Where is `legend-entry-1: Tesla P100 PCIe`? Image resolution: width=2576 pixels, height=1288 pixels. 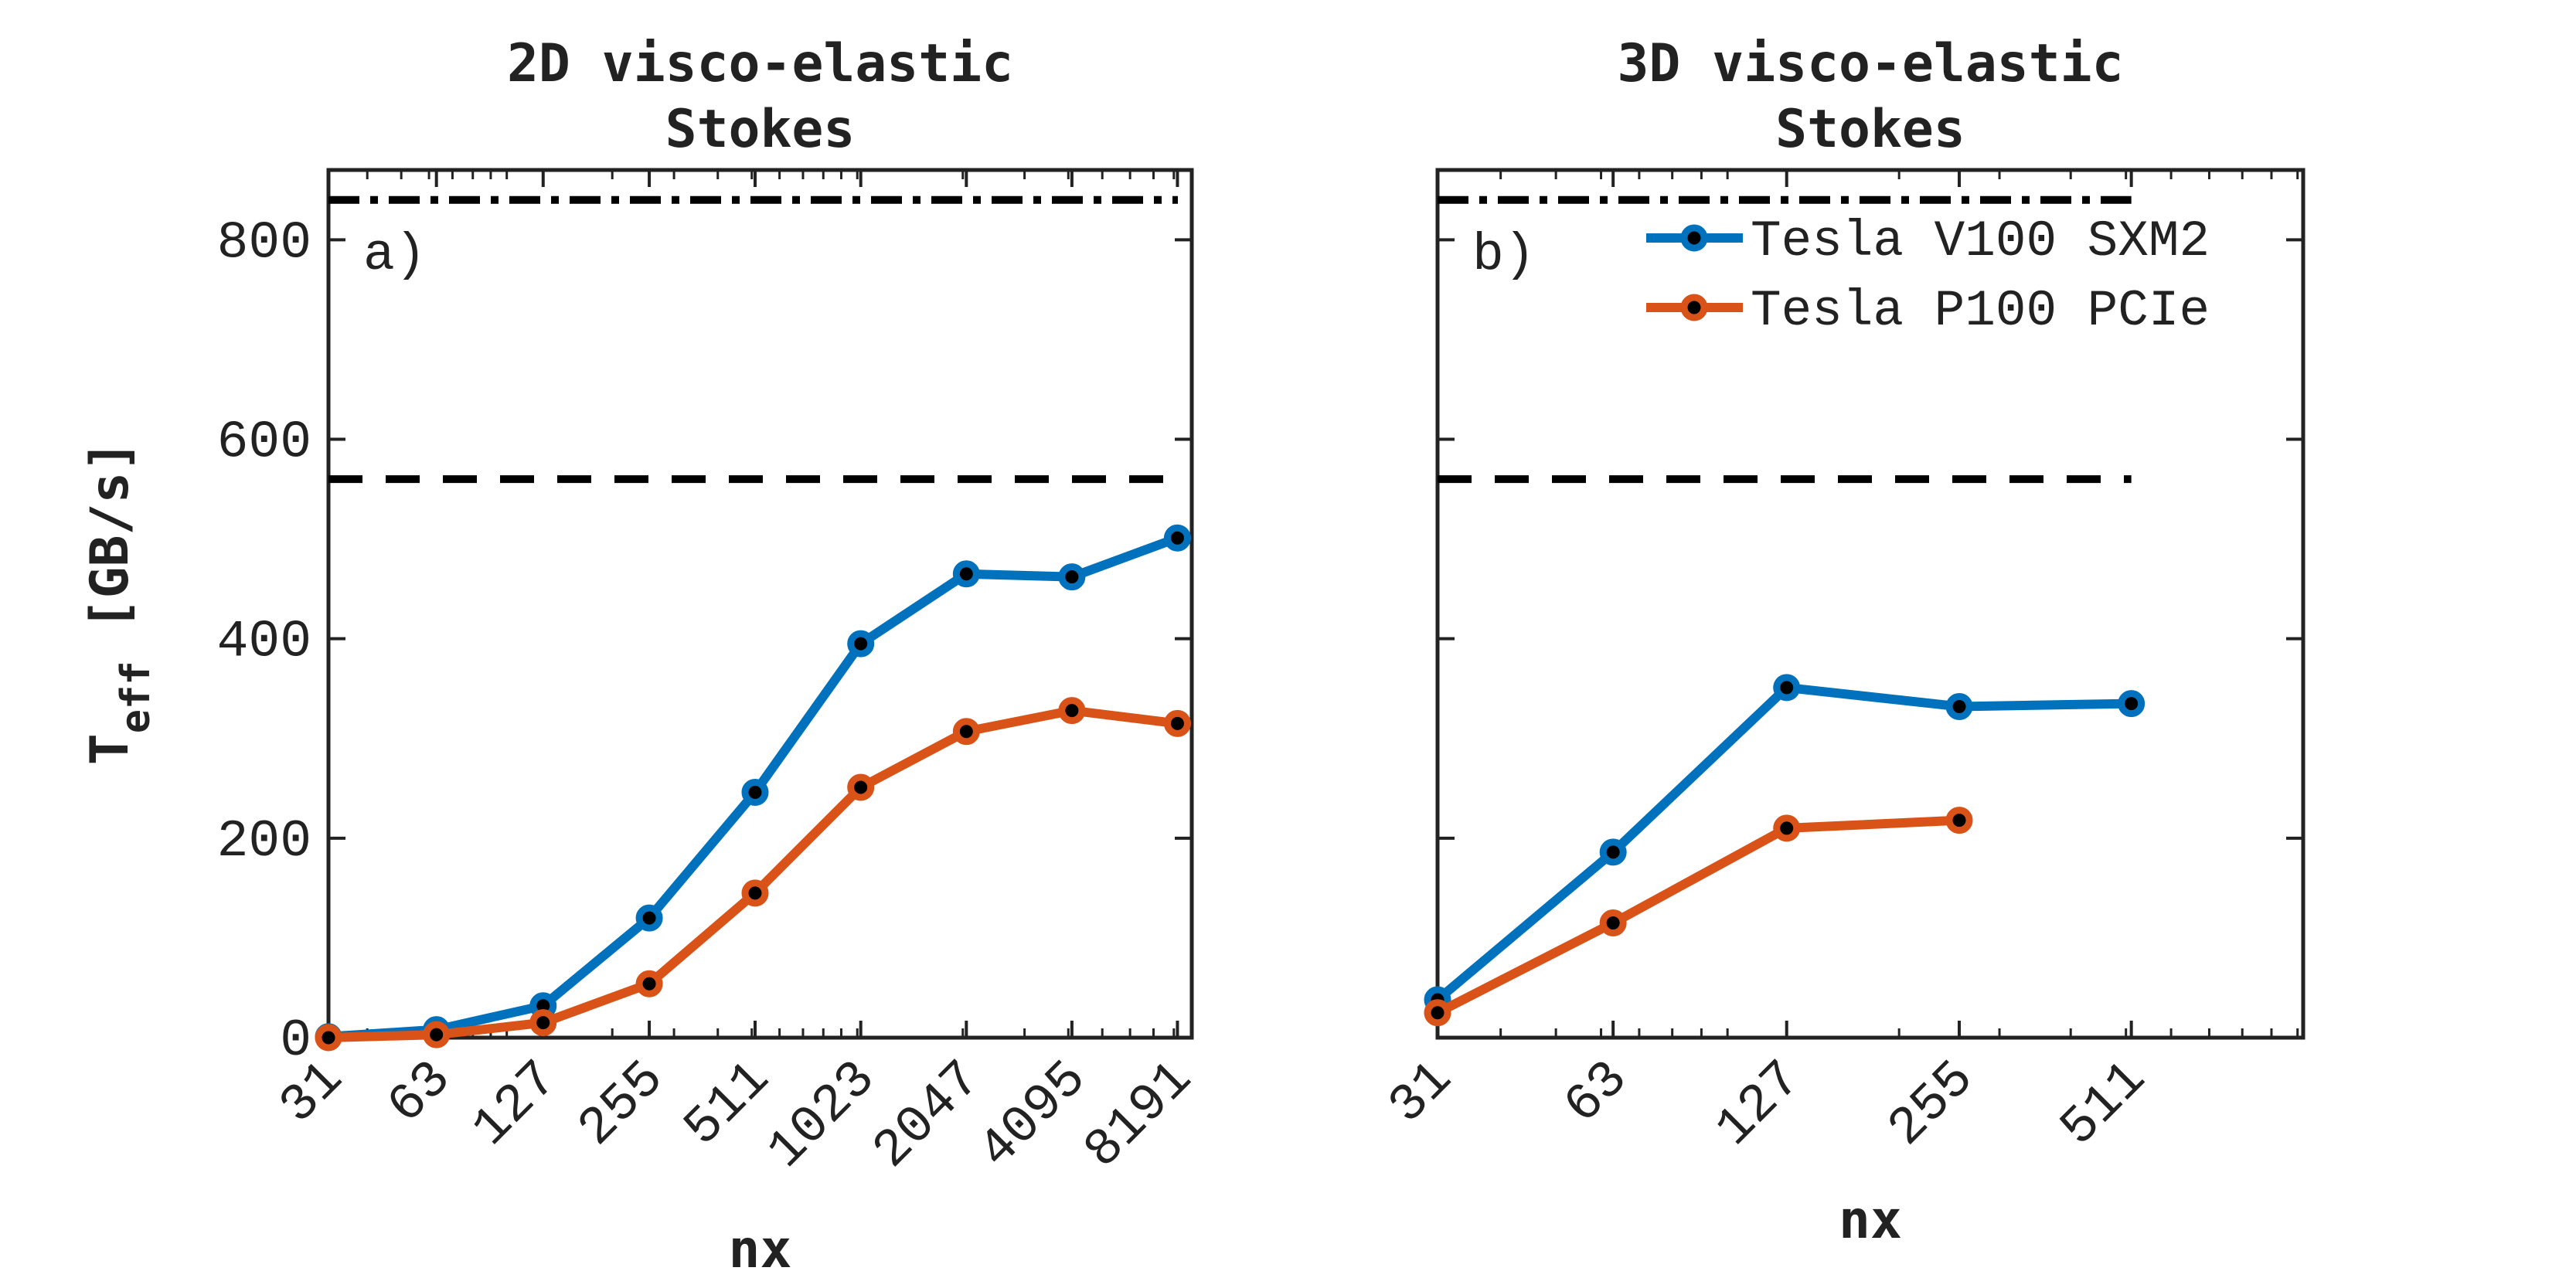 legend-entry-1: Tesla P100 PCIe is located at coordinates (1980, 311).